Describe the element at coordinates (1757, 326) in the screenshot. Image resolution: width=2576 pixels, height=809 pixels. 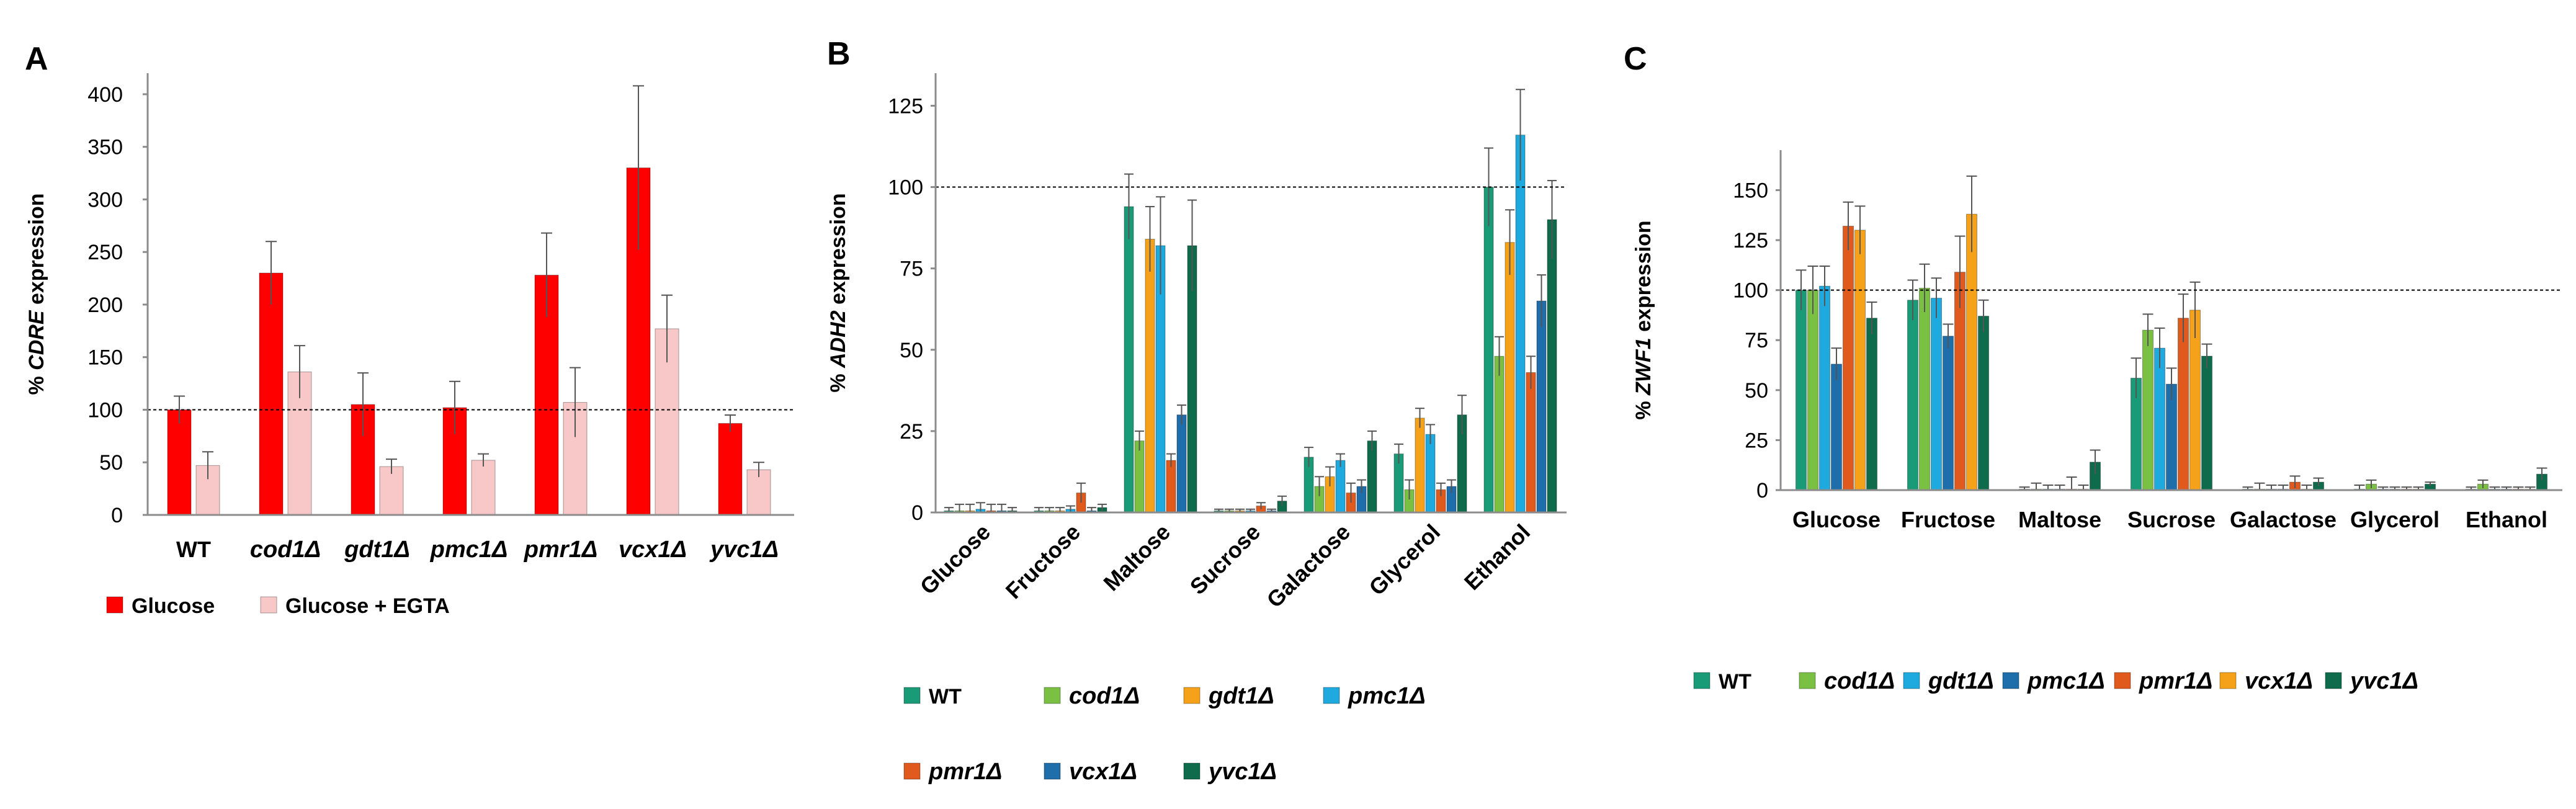
I see `panel-c-y-axis: 0 25 50 75 100 125 150` at that location.